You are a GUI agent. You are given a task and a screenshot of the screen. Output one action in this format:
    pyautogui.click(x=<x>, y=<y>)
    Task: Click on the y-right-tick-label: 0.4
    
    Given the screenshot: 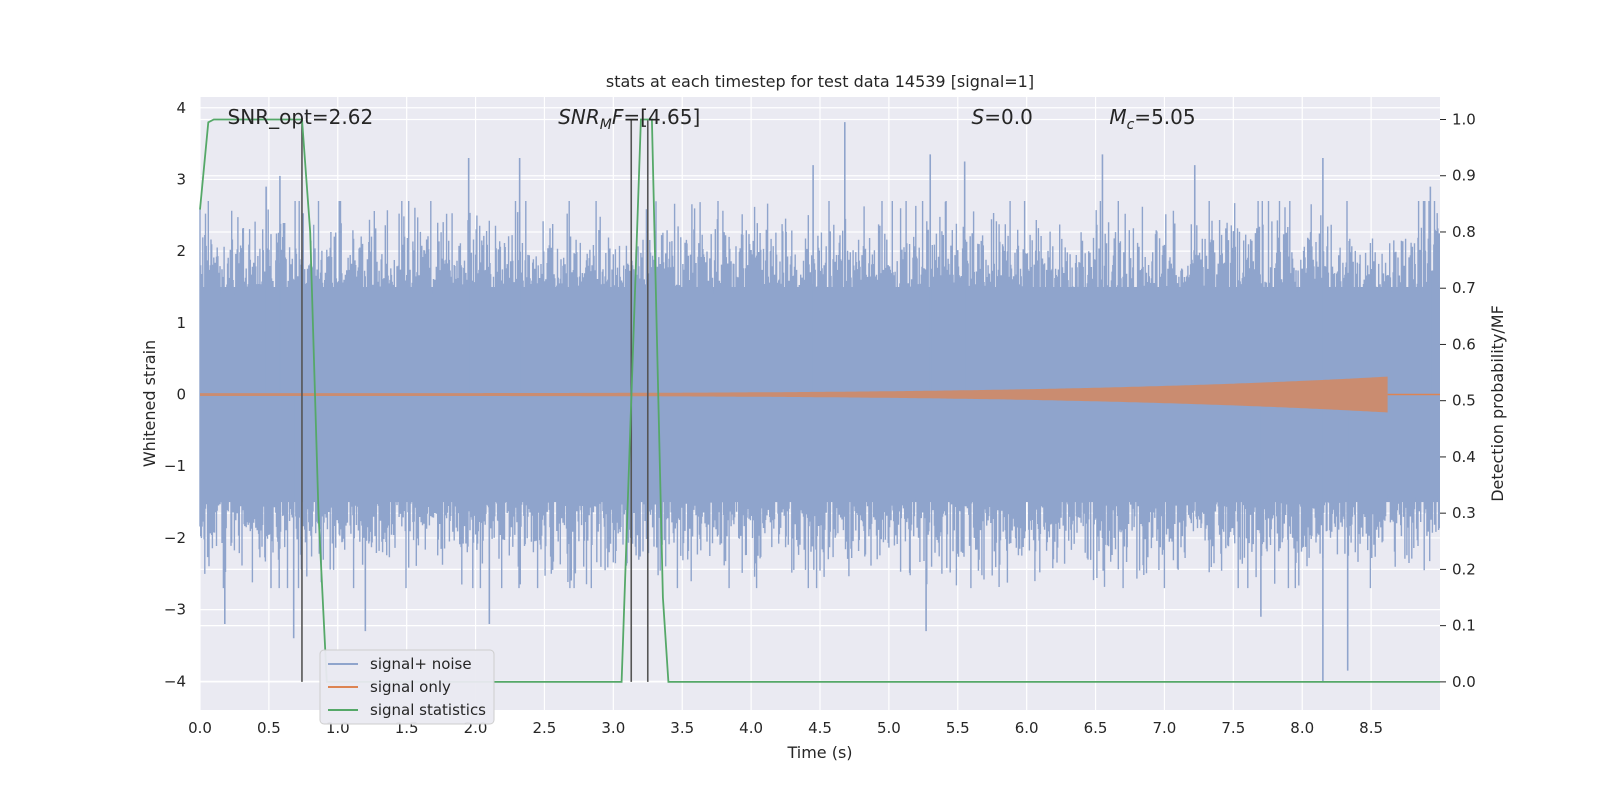 What is the action you would take?
    pyautogui.click(x=1464, y=457)
    